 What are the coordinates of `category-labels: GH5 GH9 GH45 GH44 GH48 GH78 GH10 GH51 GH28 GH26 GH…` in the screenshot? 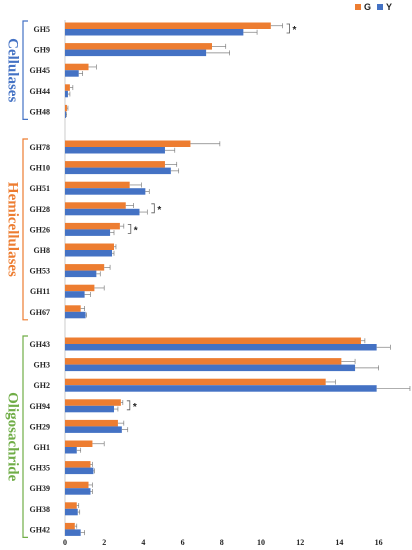 It's located at (40, 279).